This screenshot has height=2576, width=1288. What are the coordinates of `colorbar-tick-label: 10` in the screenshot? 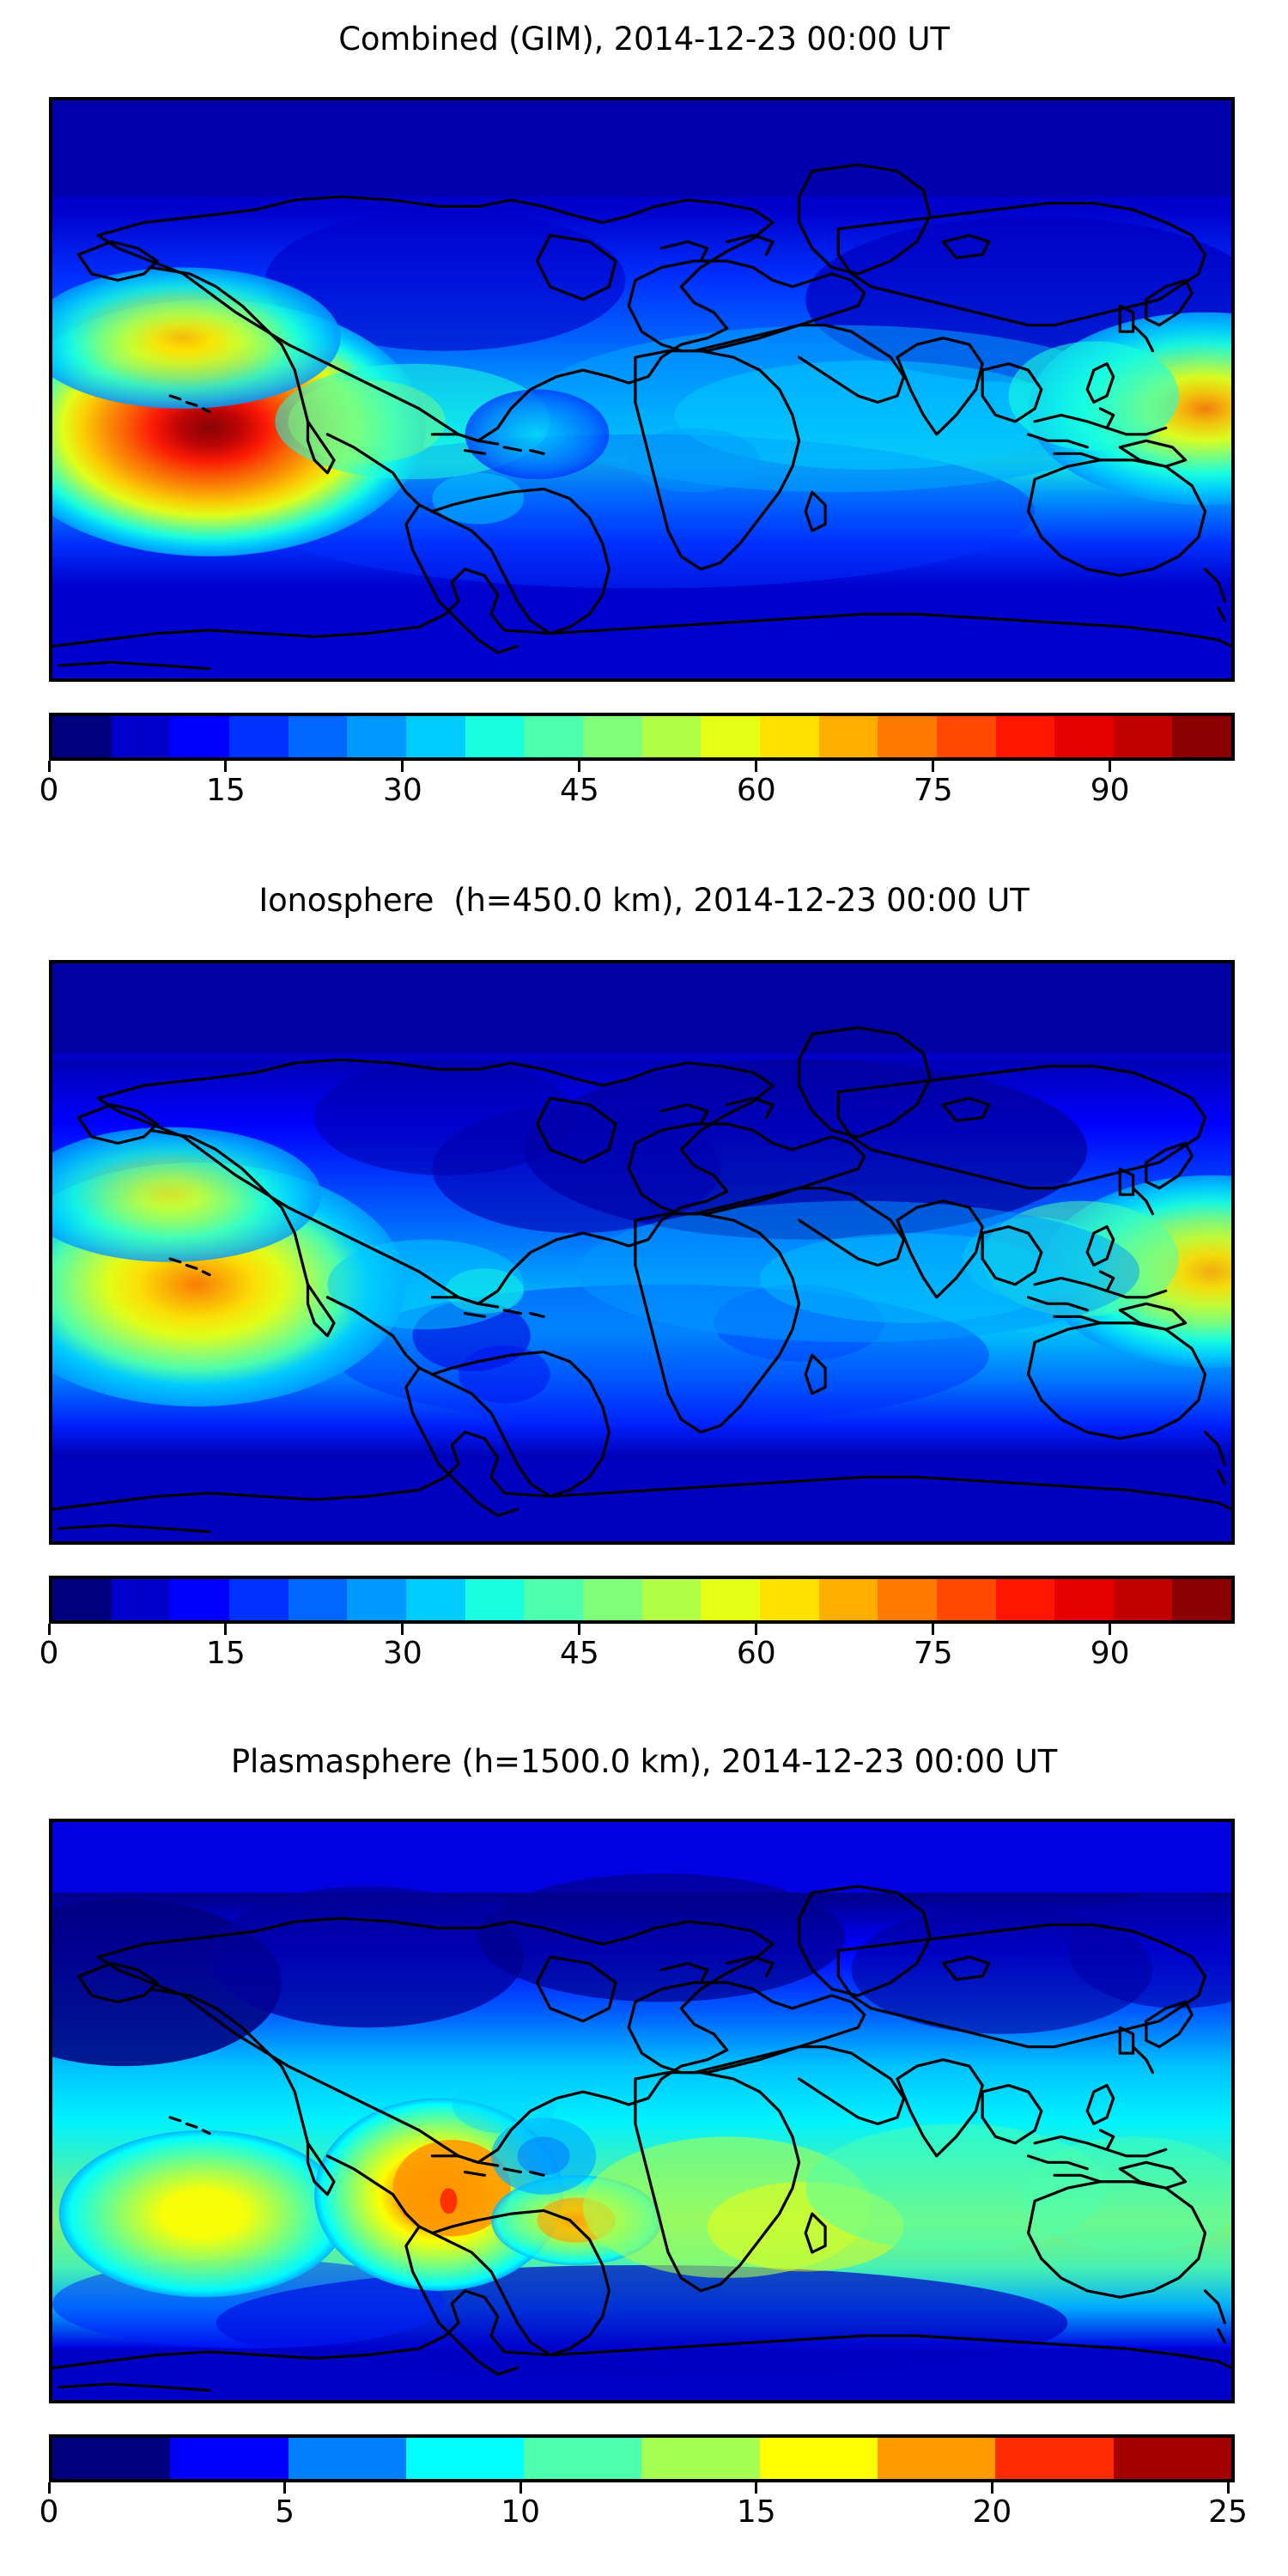 It's located at (521, 2512).